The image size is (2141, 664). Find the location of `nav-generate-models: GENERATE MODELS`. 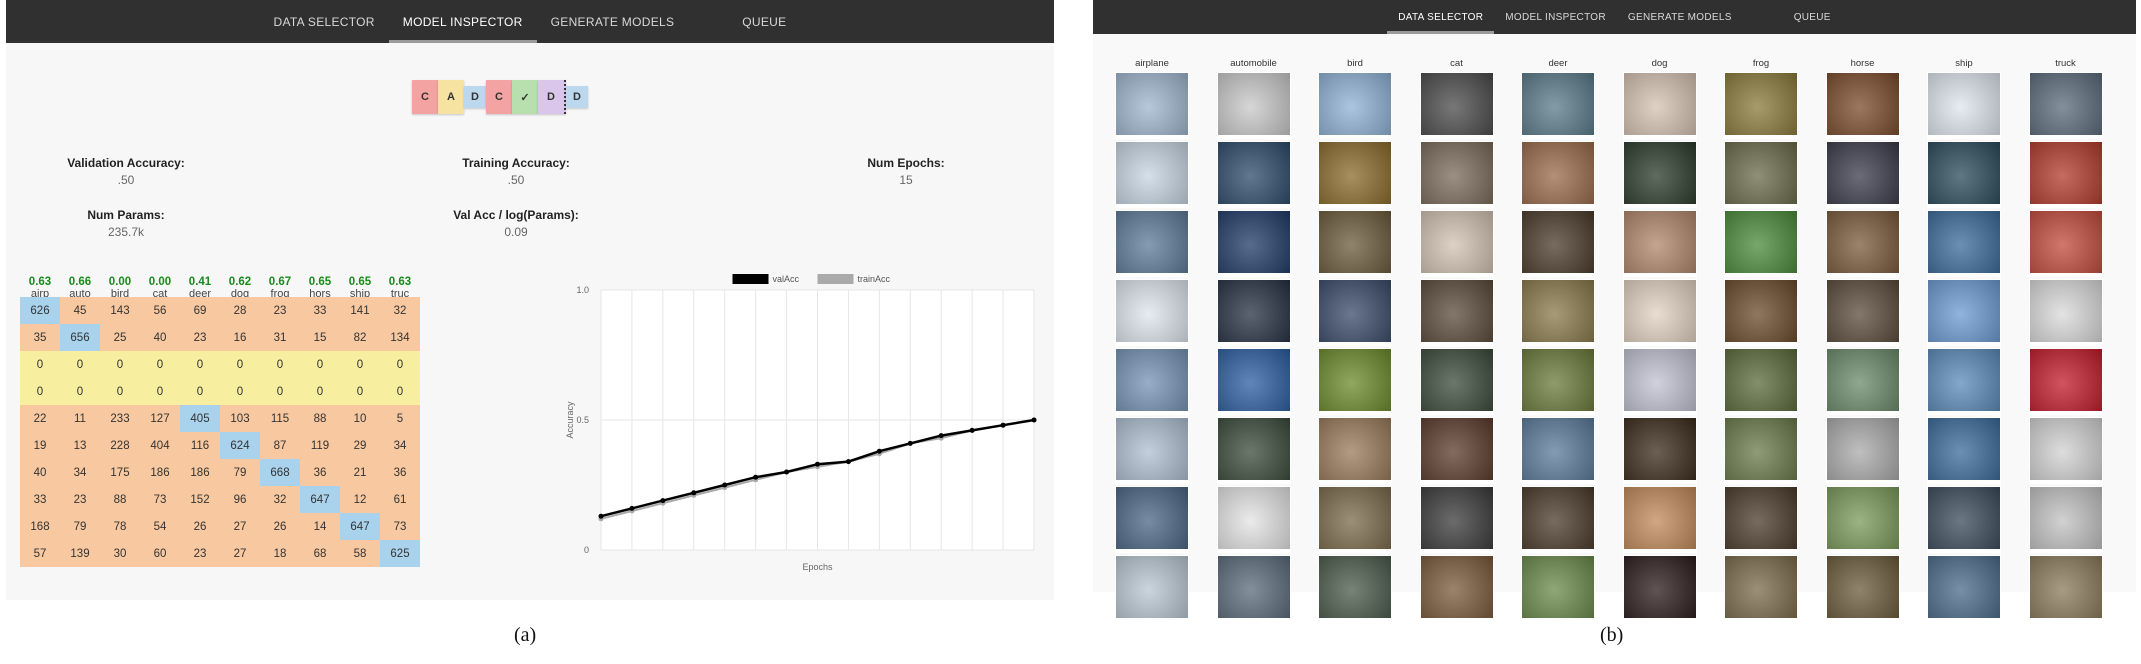

nav-generate-models: GENERATE MODELS is located at coordinates (612, 21).